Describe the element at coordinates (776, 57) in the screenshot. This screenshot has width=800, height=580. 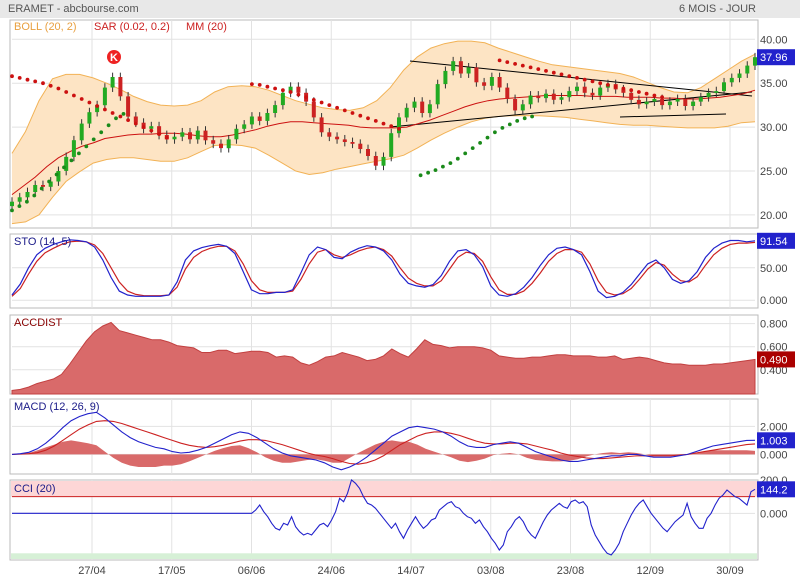
I see `price-last-value-badge` at that location.